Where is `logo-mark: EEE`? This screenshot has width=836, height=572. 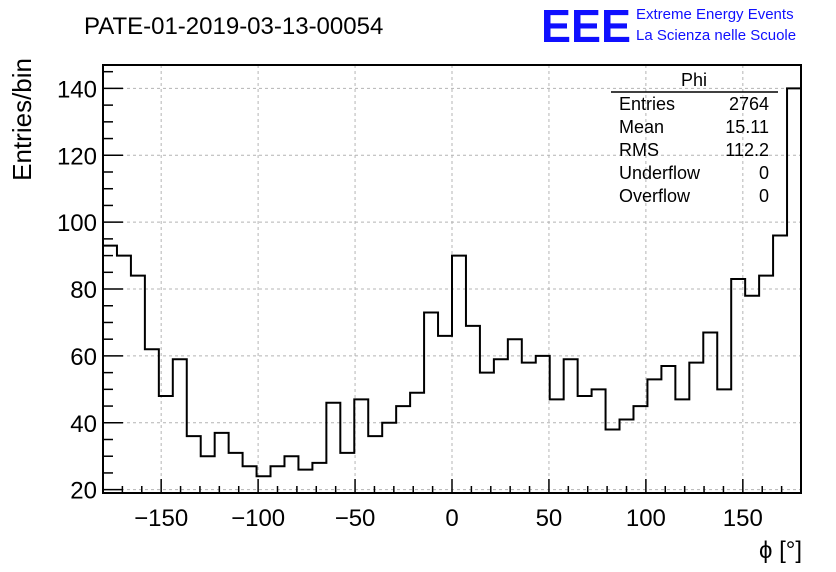 logo-mark: EEE is located at coordinates (586, 26).